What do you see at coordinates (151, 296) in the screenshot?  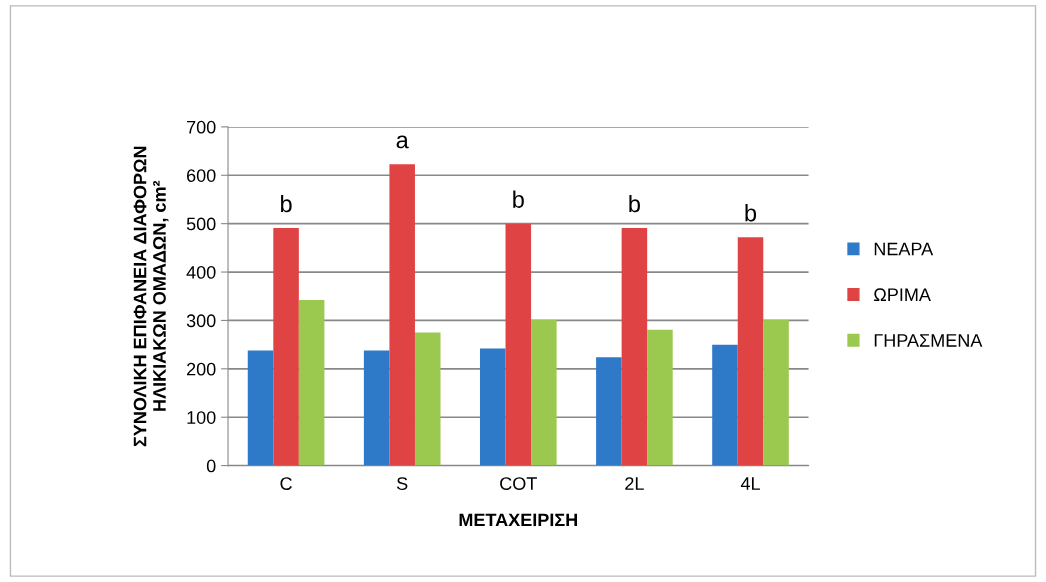 I see `y-axis-title: ΣΥΝΟΛΙΚΗ ΕΠΙΦΑΝΕΙΑ ΔΙΑΦΟΡΩΝ ΗΛΙΚΙΑΚΩΝ ΟΜΑΔΩΝ, cm²` at bounding box center [151, 296].